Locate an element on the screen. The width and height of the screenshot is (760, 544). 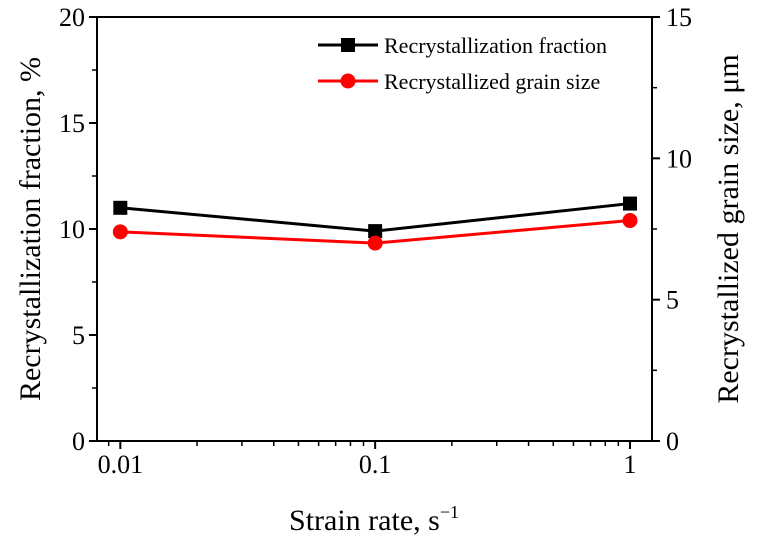
series-layer is located at coordinates (375, 223).